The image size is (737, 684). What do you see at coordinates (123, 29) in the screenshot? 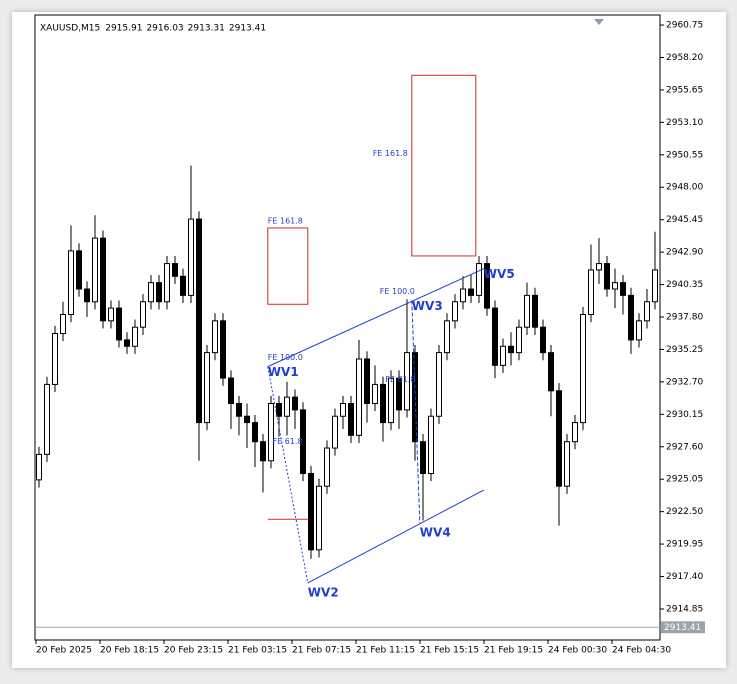
I see `header-value: 2915.91` at bounding box center [123, 29].